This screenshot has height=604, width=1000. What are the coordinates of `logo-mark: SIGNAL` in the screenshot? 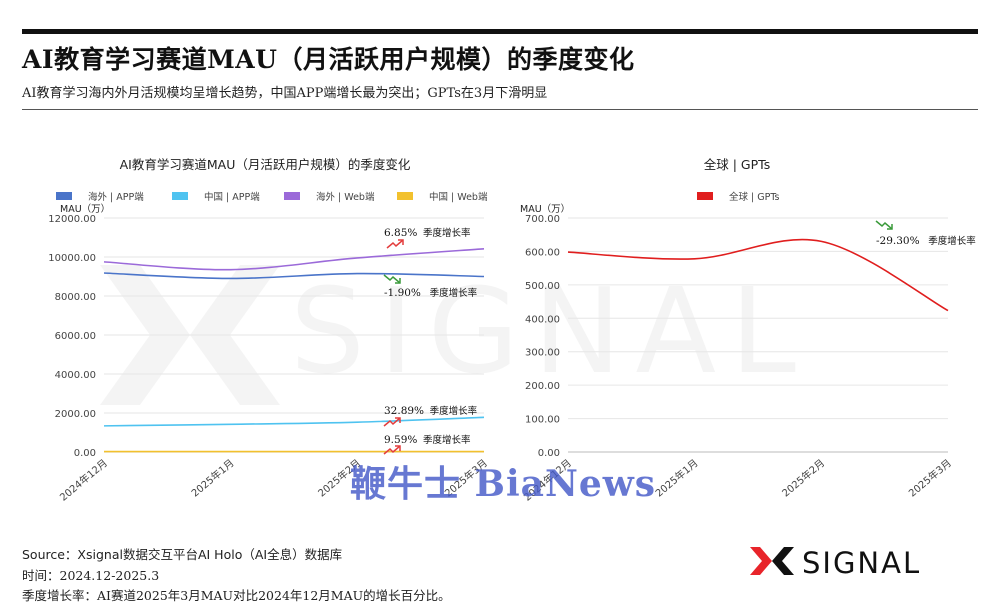 It's located at (835, 563).